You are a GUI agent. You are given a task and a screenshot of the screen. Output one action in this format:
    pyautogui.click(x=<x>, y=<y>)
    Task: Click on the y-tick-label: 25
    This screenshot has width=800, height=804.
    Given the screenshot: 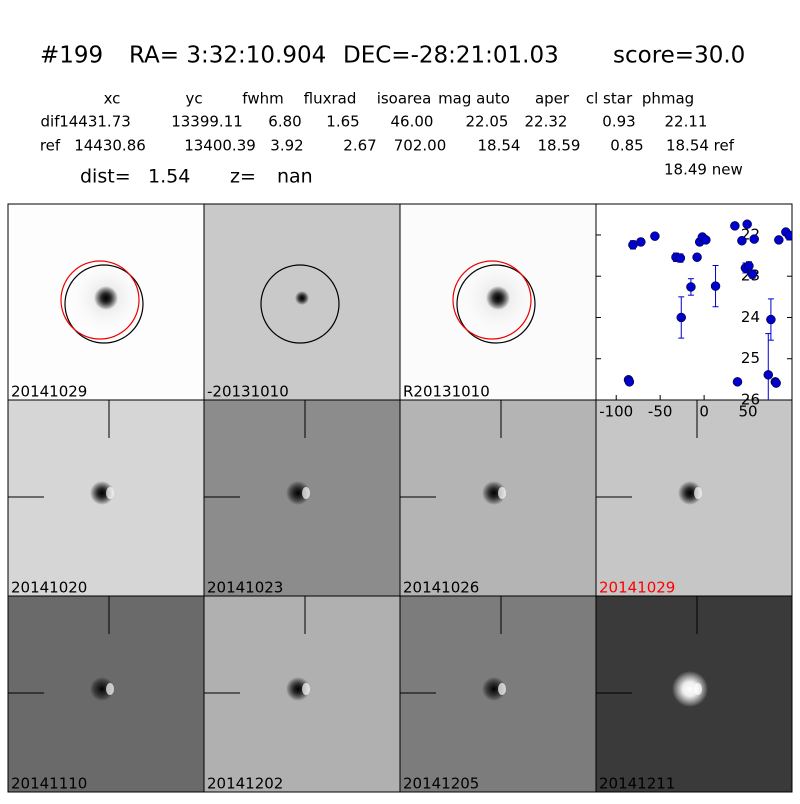 What is the action you would take?
    pyautogui.click(x=750, y=358)
    